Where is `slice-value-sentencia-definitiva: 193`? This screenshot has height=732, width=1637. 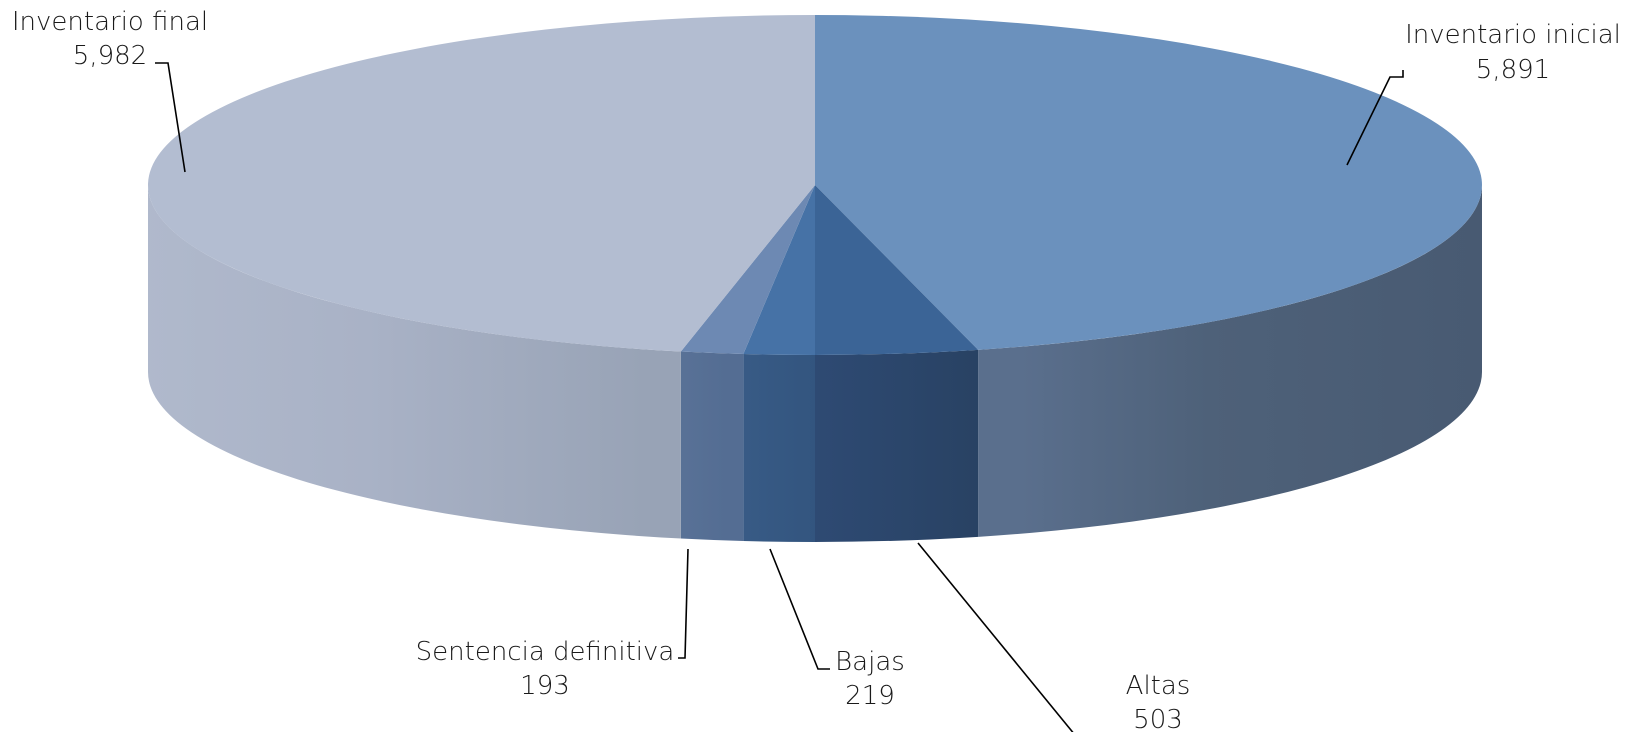 slice-value-sentencia-definitiva: 193 is located at coordinates (545, 686).